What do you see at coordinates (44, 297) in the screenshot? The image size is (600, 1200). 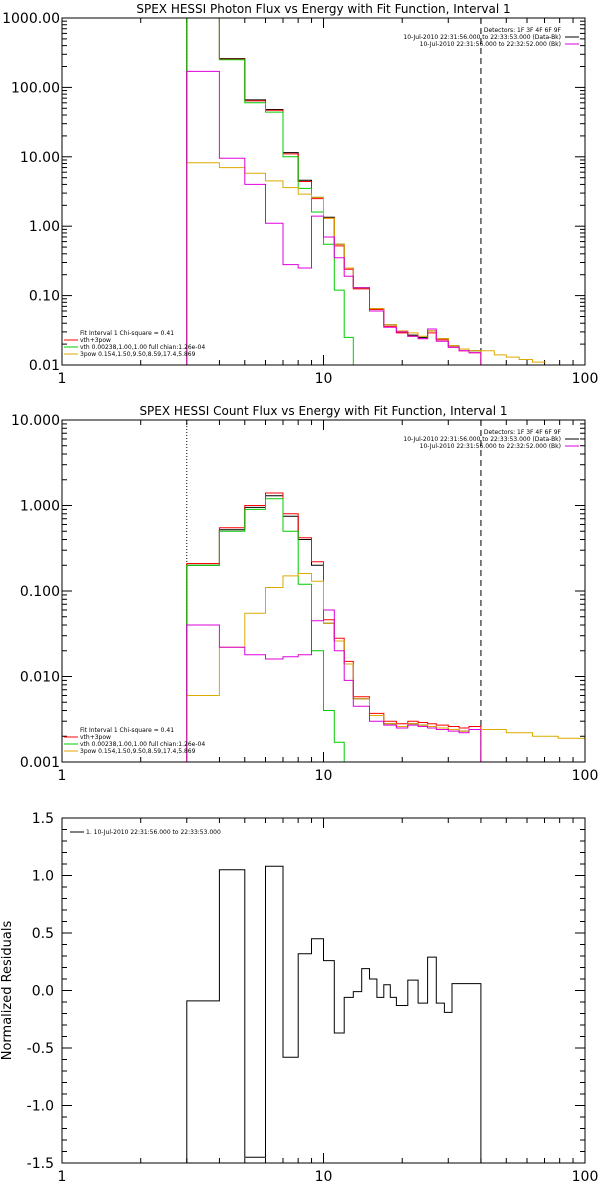 I see `y-tick-label: 0.10` at bounding box center [44, 297].